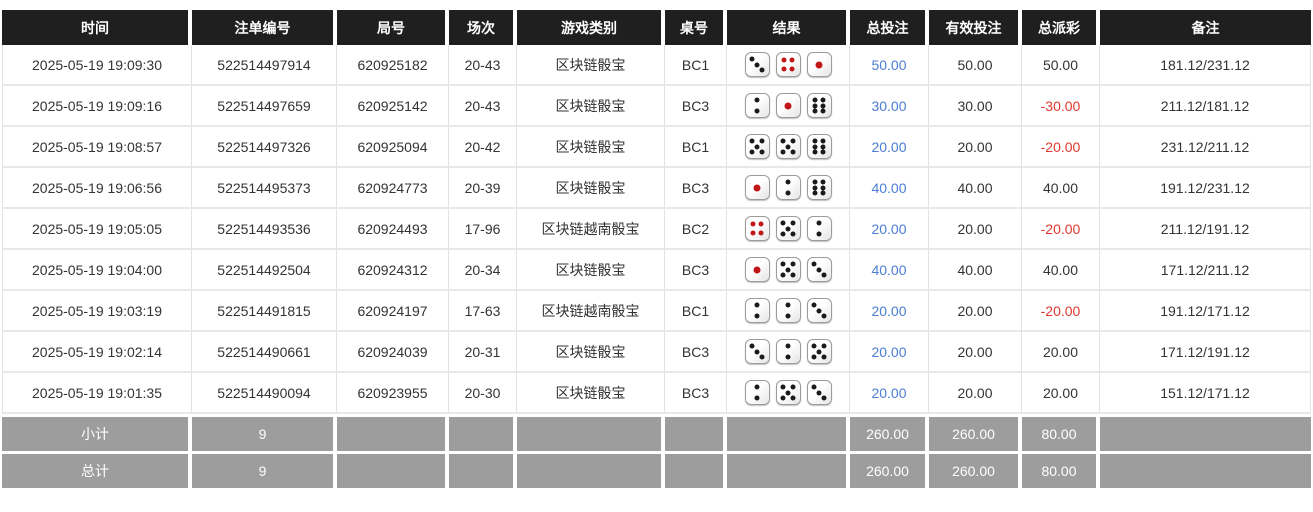 The height and width of the screenshot is (512, 1313). What do you see at coordinates (591, 27) in the screenshot?
I see `col-header-game: 游戏类别` at bounding box center [591, 27].